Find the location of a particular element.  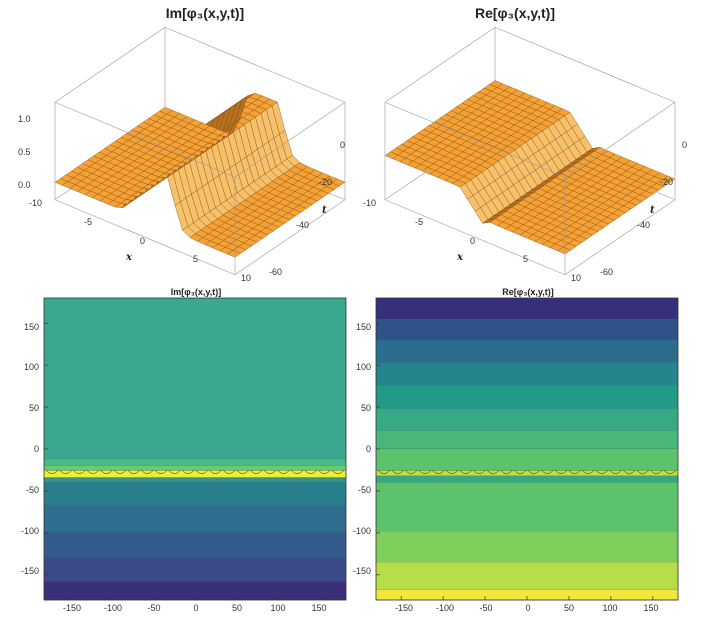

plot4-y-tick: 150 is located at coordinates (363, 327).